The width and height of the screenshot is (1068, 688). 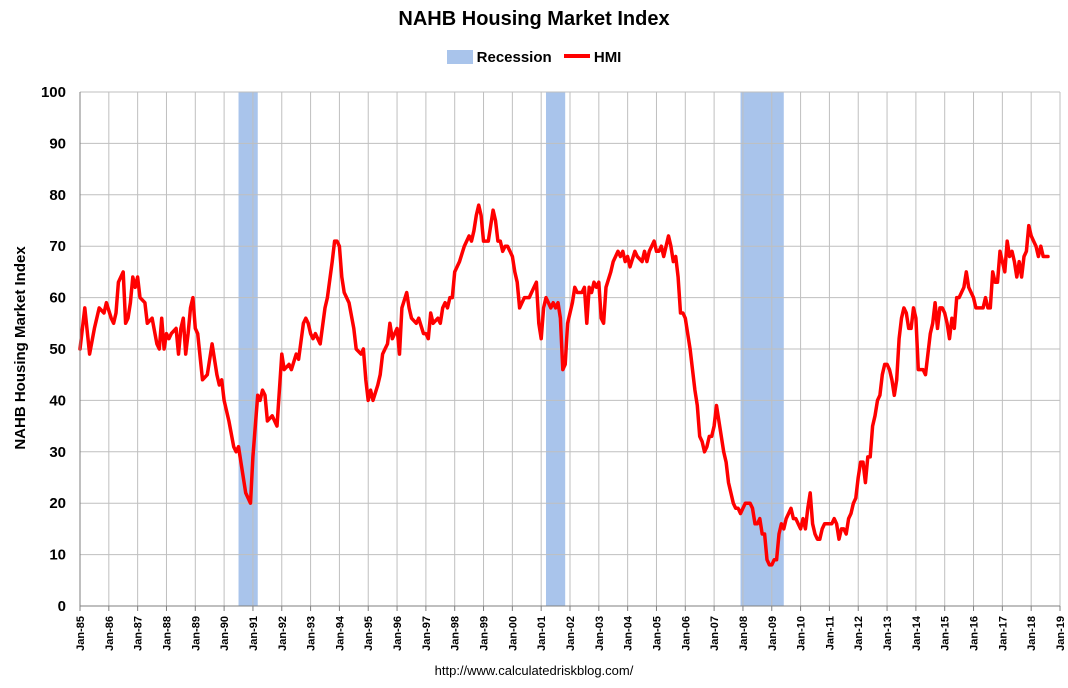 I want to click on x-tick-label: Jan-12, so click(x=859, y=633).